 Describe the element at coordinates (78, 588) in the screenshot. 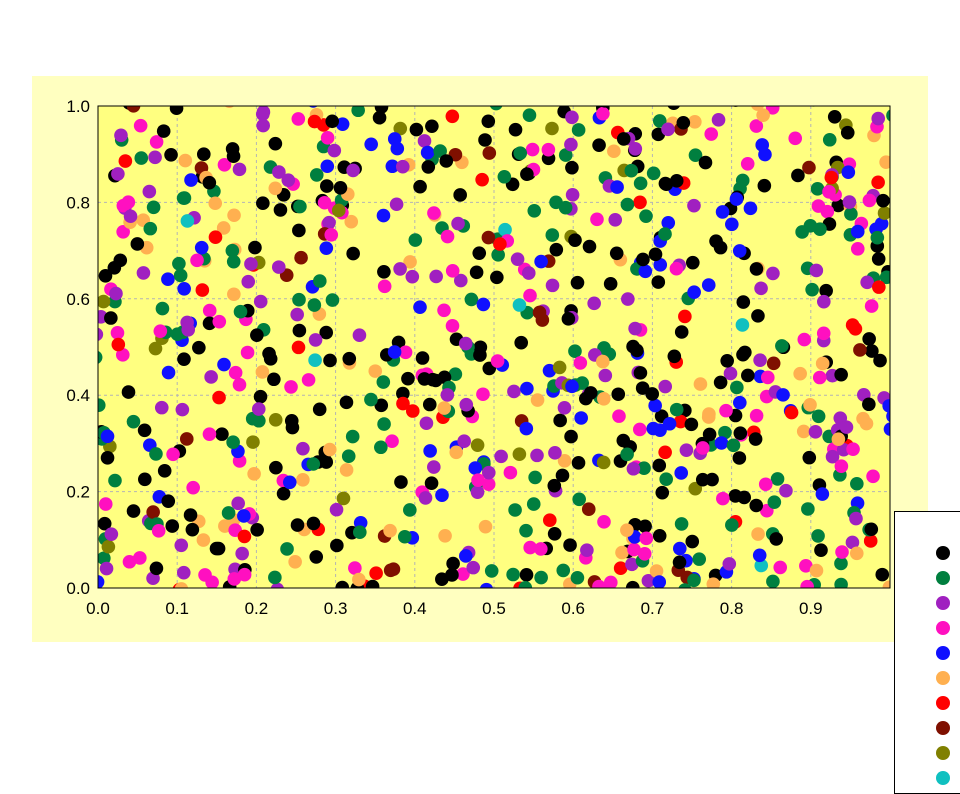

I see `y-tick-label: 0.0` at that location.